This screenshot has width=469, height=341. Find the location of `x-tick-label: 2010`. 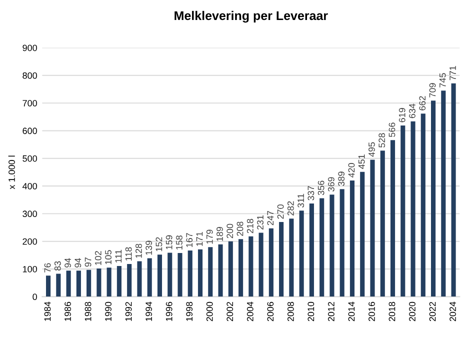

x-tick-label: 2010 is located at coordinates (311, 312).